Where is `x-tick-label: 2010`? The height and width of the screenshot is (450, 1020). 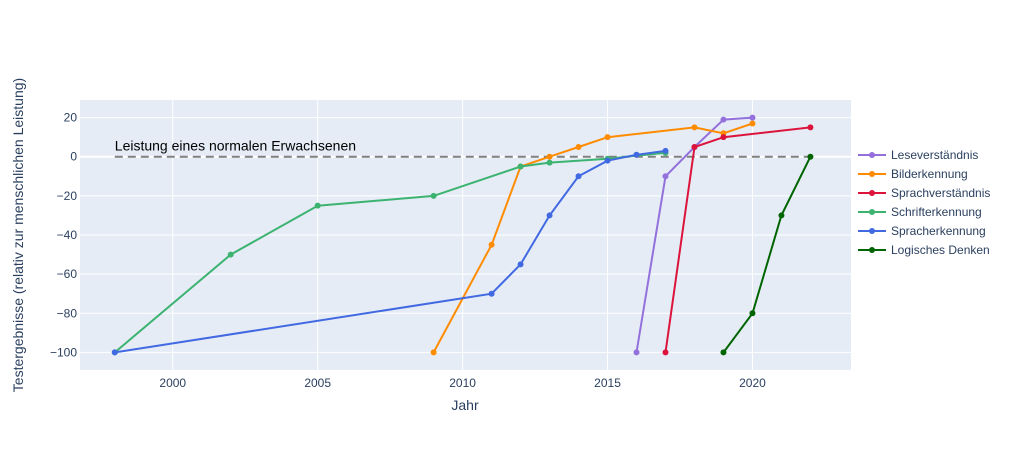
x-tick-label: 2010 is located at coordinates (462, 383).